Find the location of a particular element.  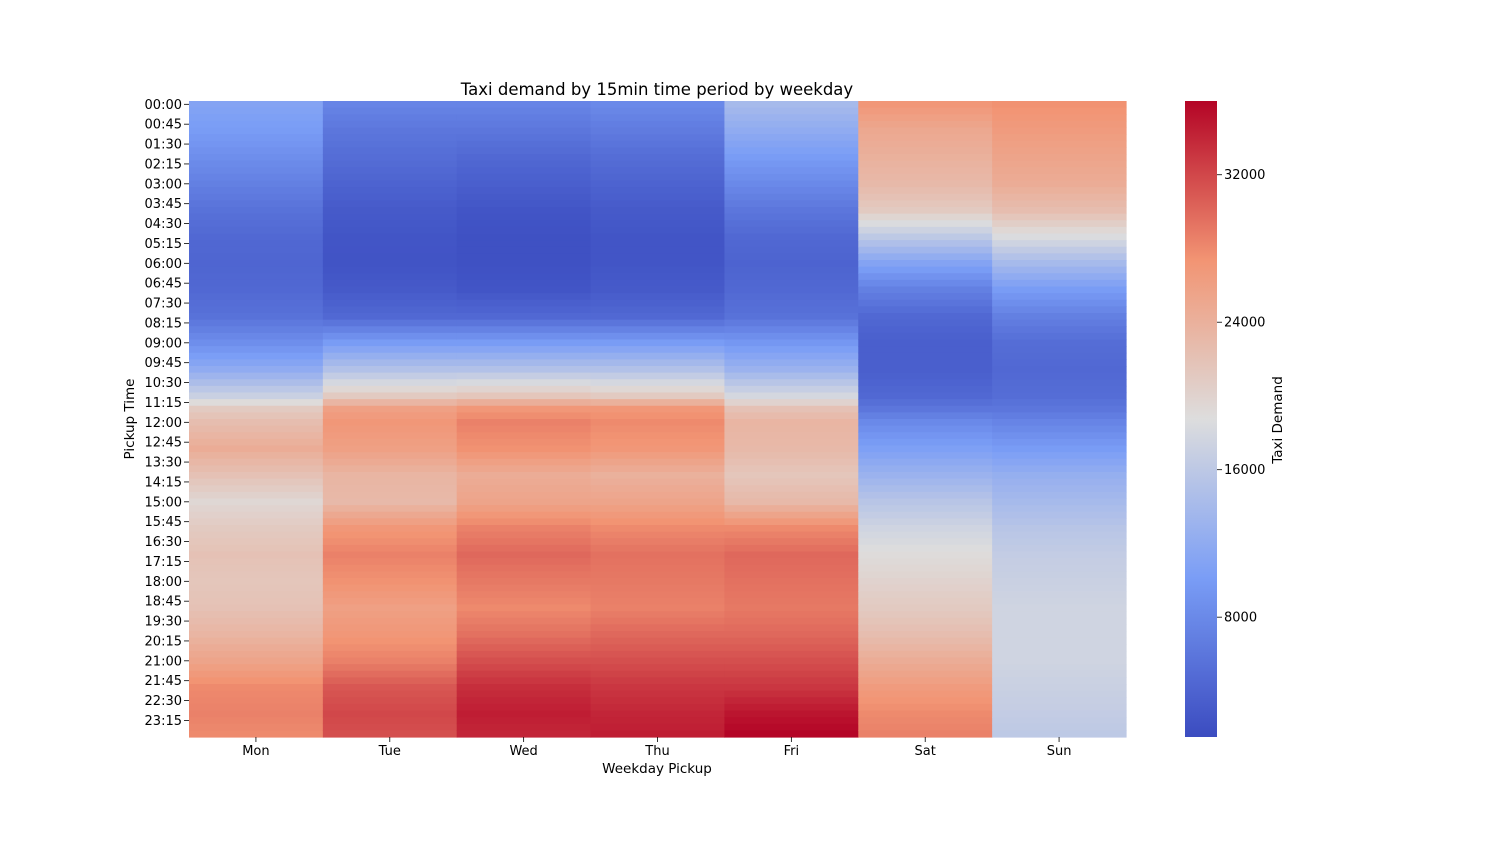

colorbar-tick-label: 16000 is located at coordinates (1244, 470).